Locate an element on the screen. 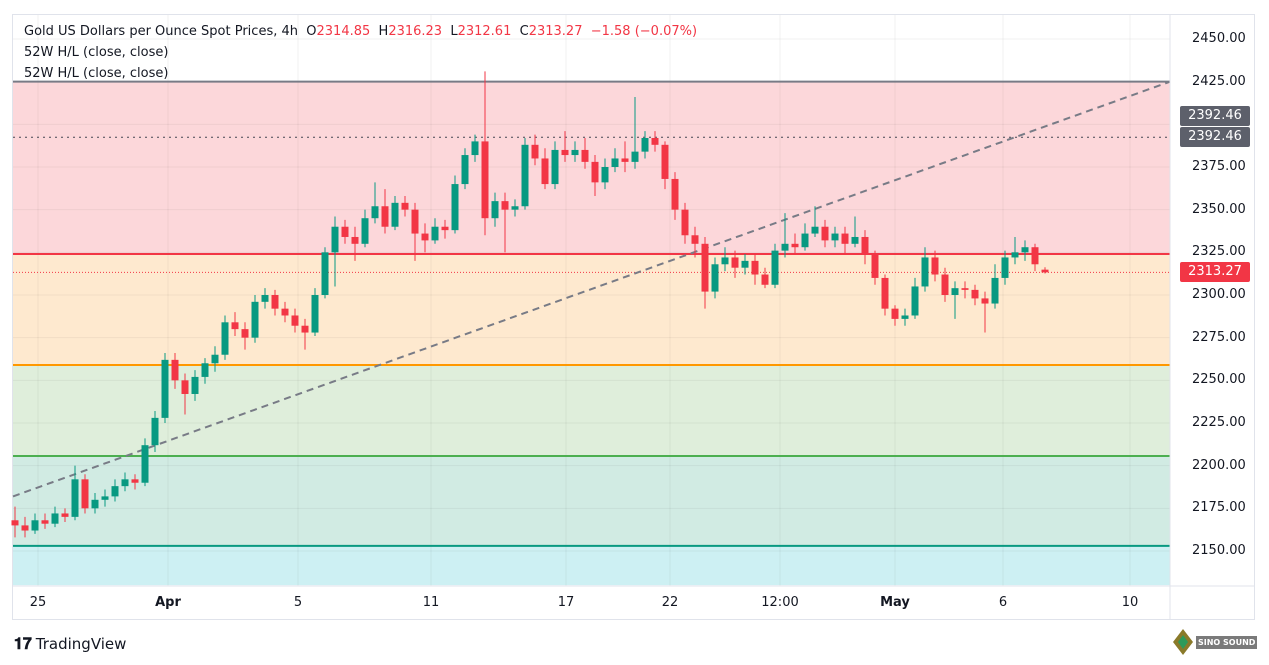  time-tick-label: 22 is located at coordinates (670, 602).